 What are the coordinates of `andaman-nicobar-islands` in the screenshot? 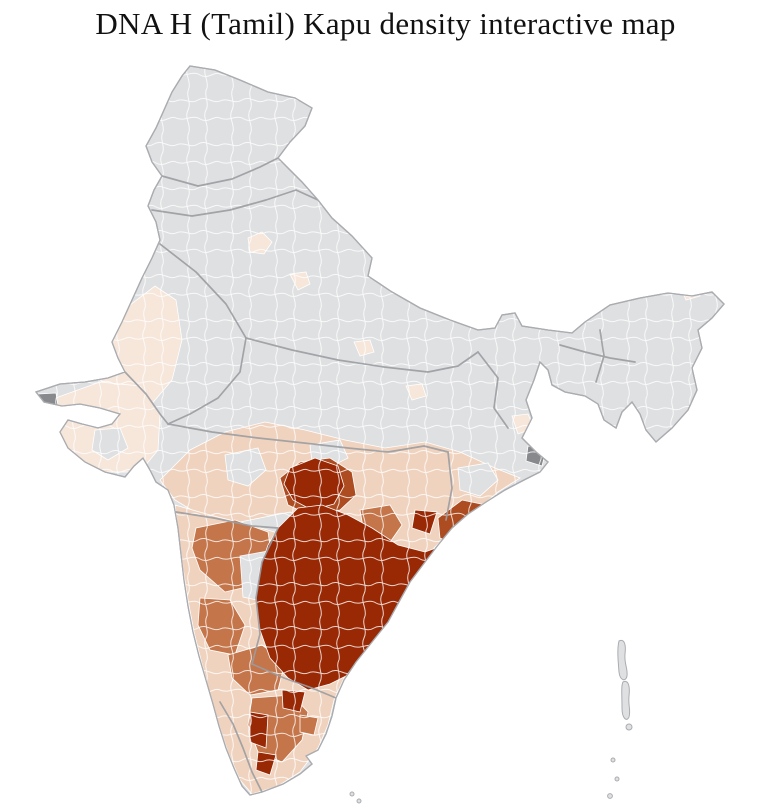 It's located at (620, 719).